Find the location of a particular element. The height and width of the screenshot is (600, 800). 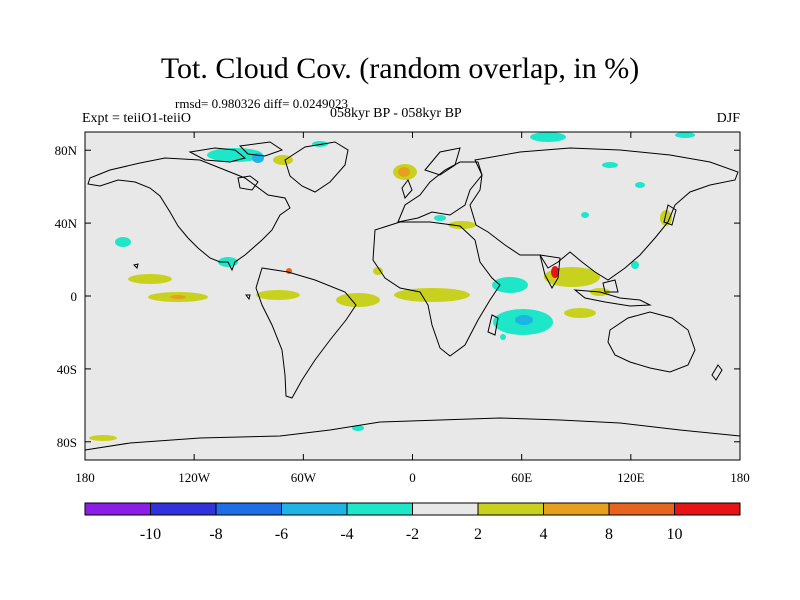

stats-text: rmsd= 0.980326 diff= 0.0249023 is located at coordinates (261, 103).